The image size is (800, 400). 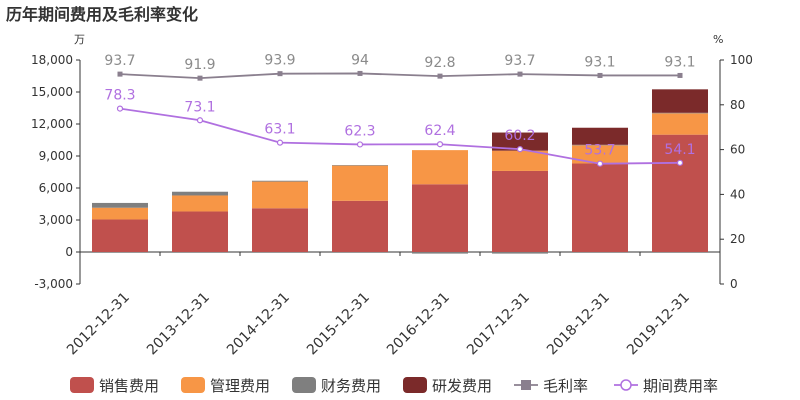 I want to click on left-tick-label: 12,000, so click(x=52, y=124).